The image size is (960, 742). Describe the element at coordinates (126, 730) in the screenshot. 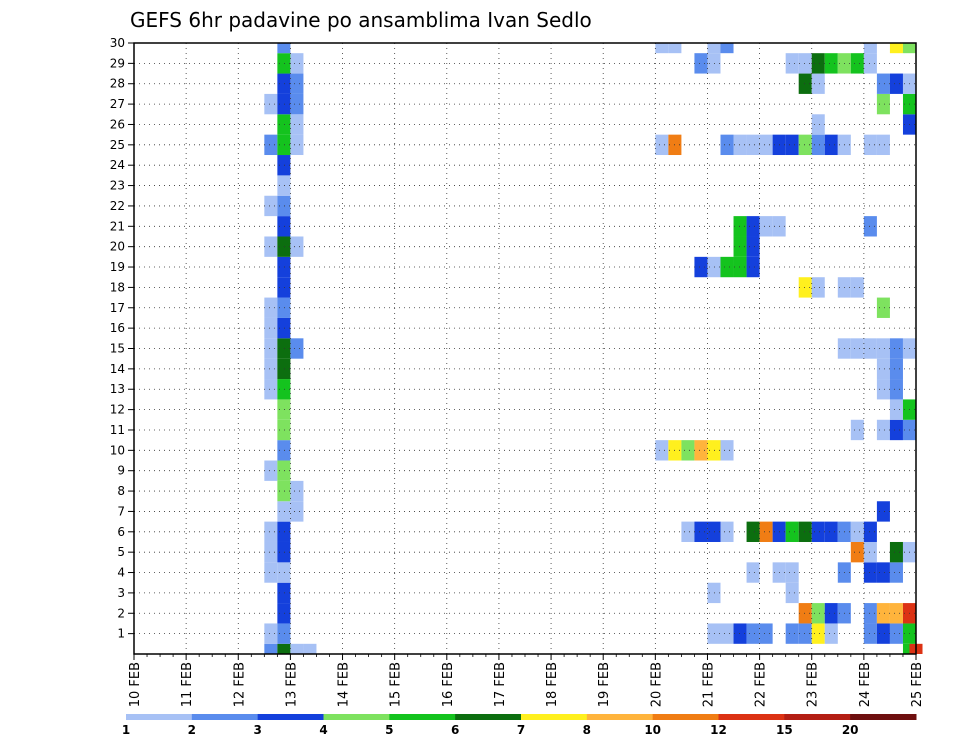

I see `colorbar-label: 1` at that location.